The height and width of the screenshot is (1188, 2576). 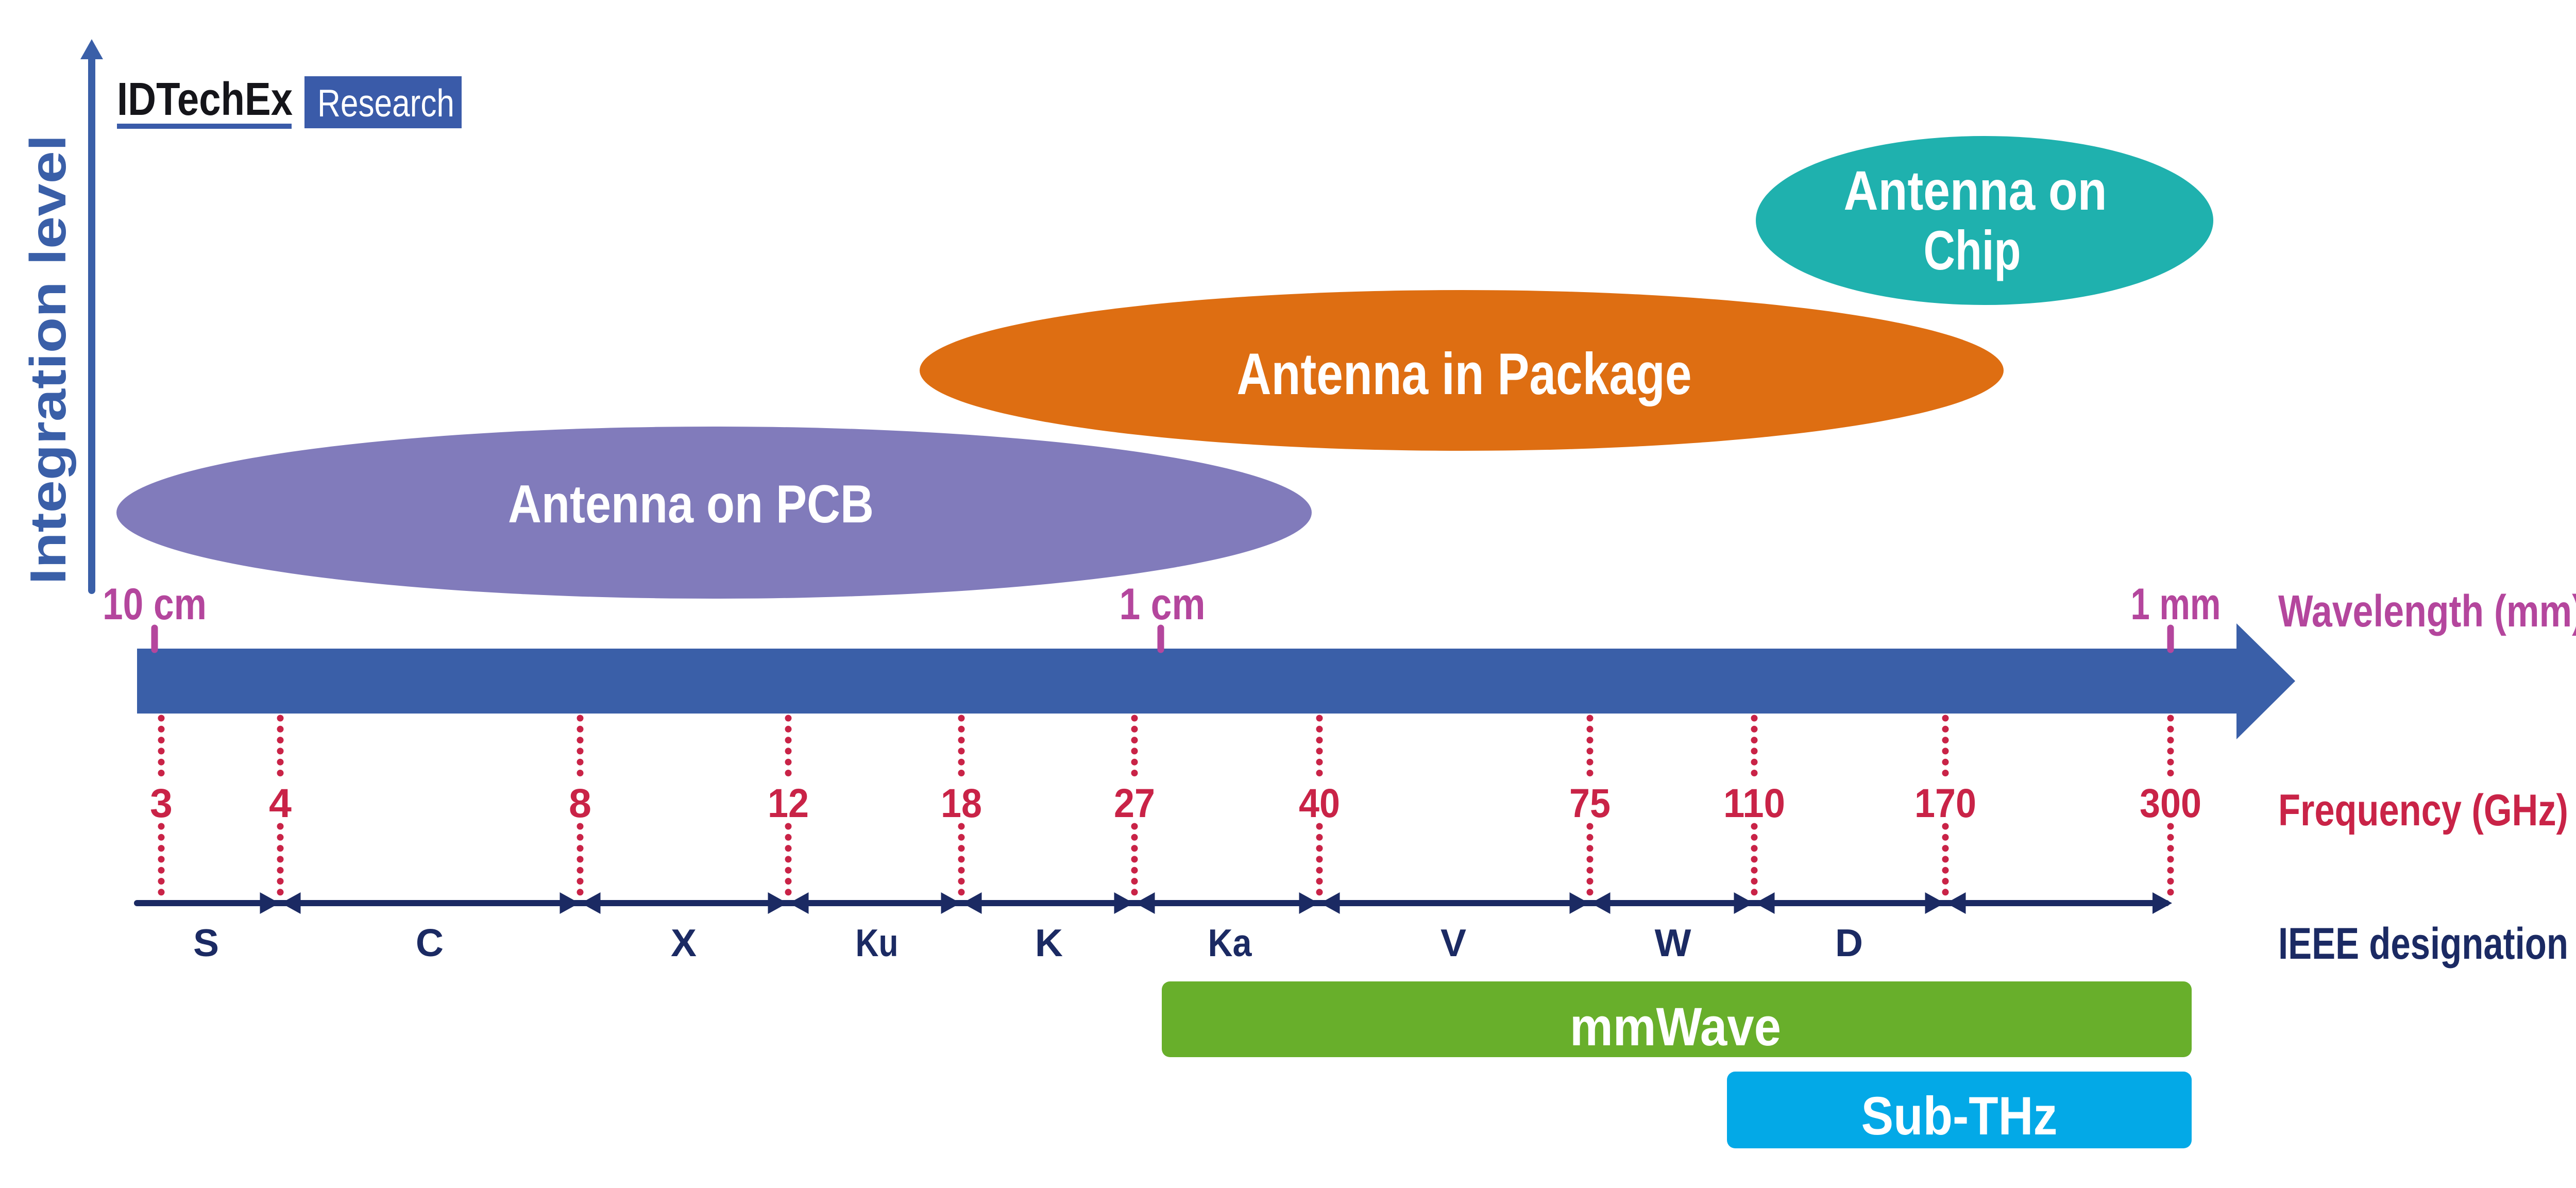 I want to click on svg-text: 18, so click(x=961, y=803).